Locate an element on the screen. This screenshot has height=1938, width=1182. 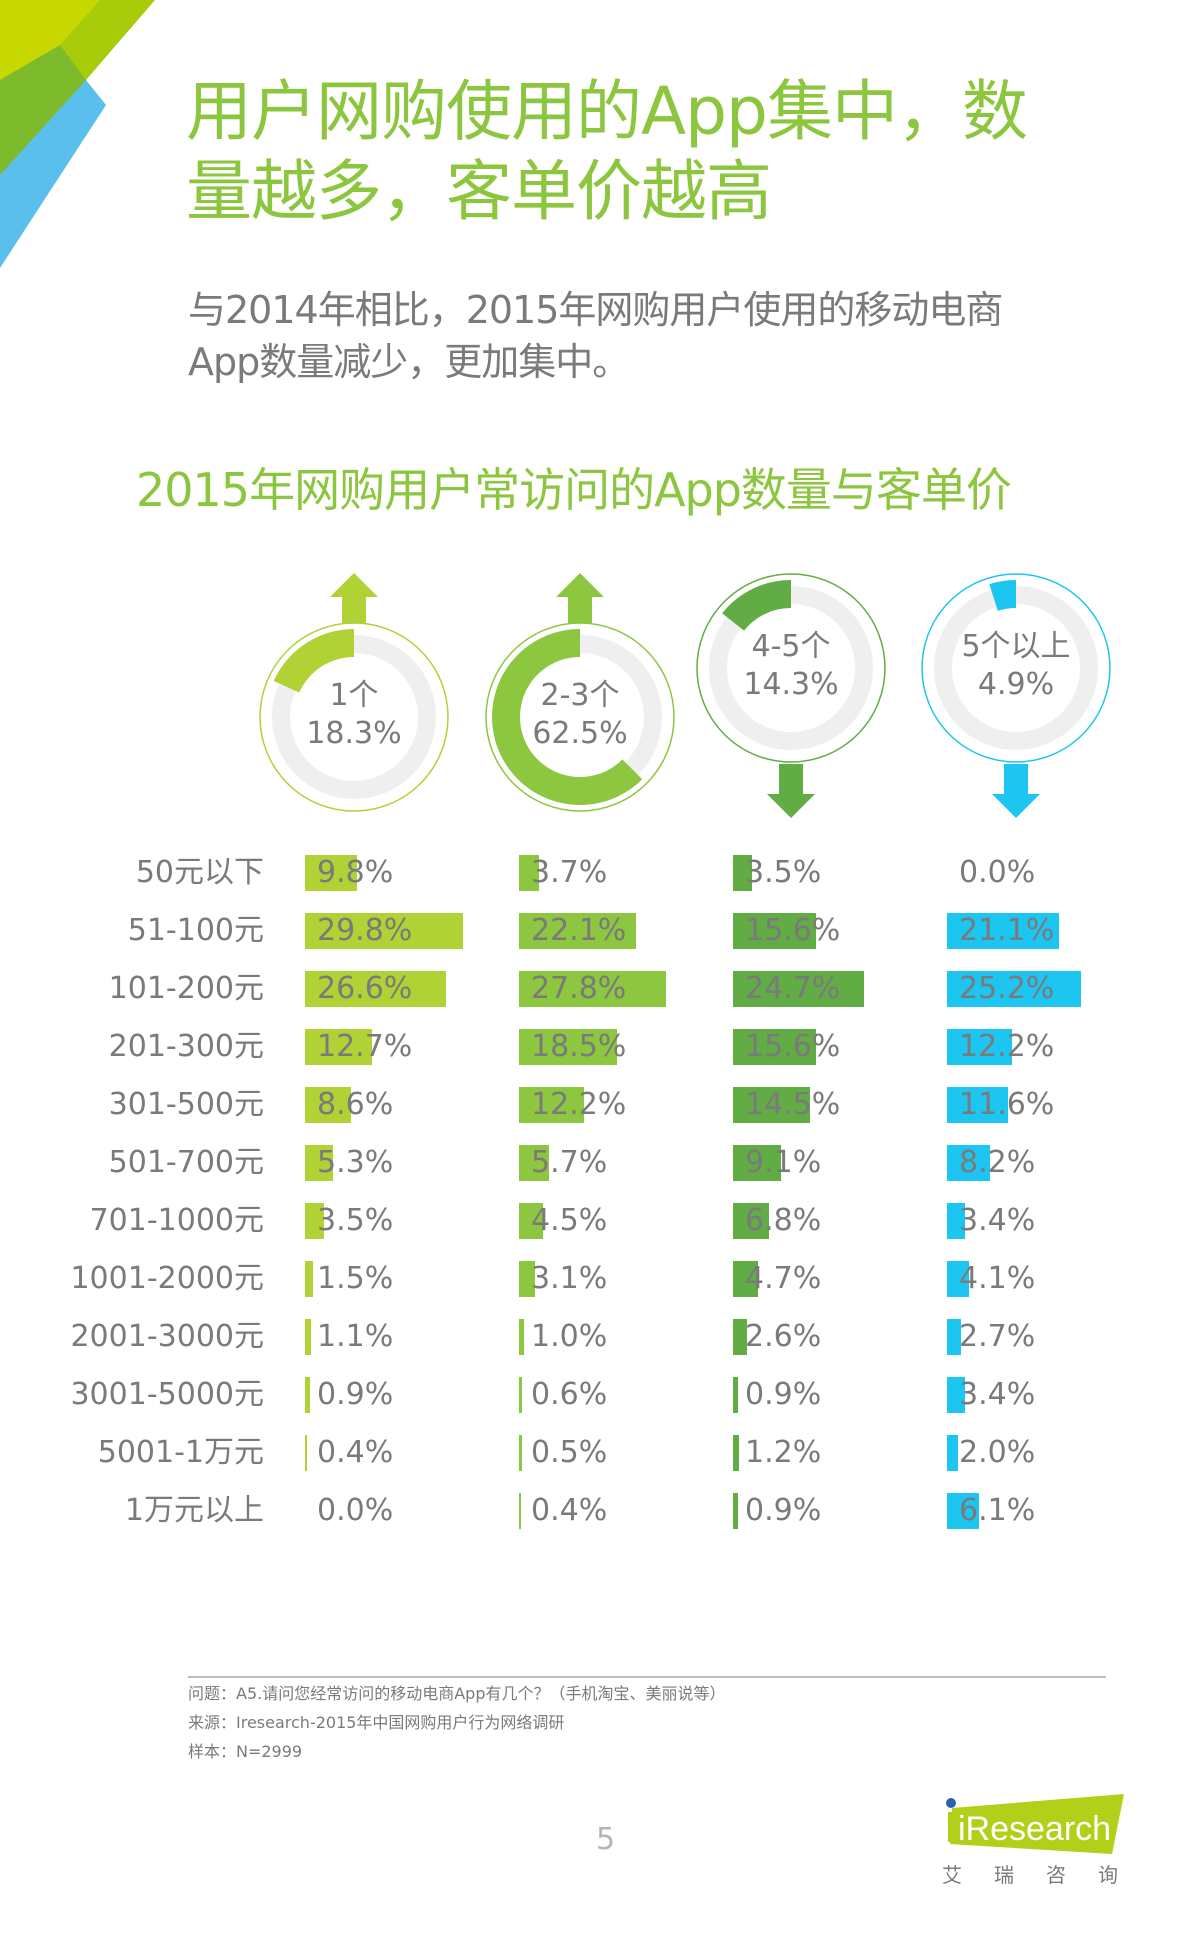
corner-decoration is located at coordinates (77, 134).